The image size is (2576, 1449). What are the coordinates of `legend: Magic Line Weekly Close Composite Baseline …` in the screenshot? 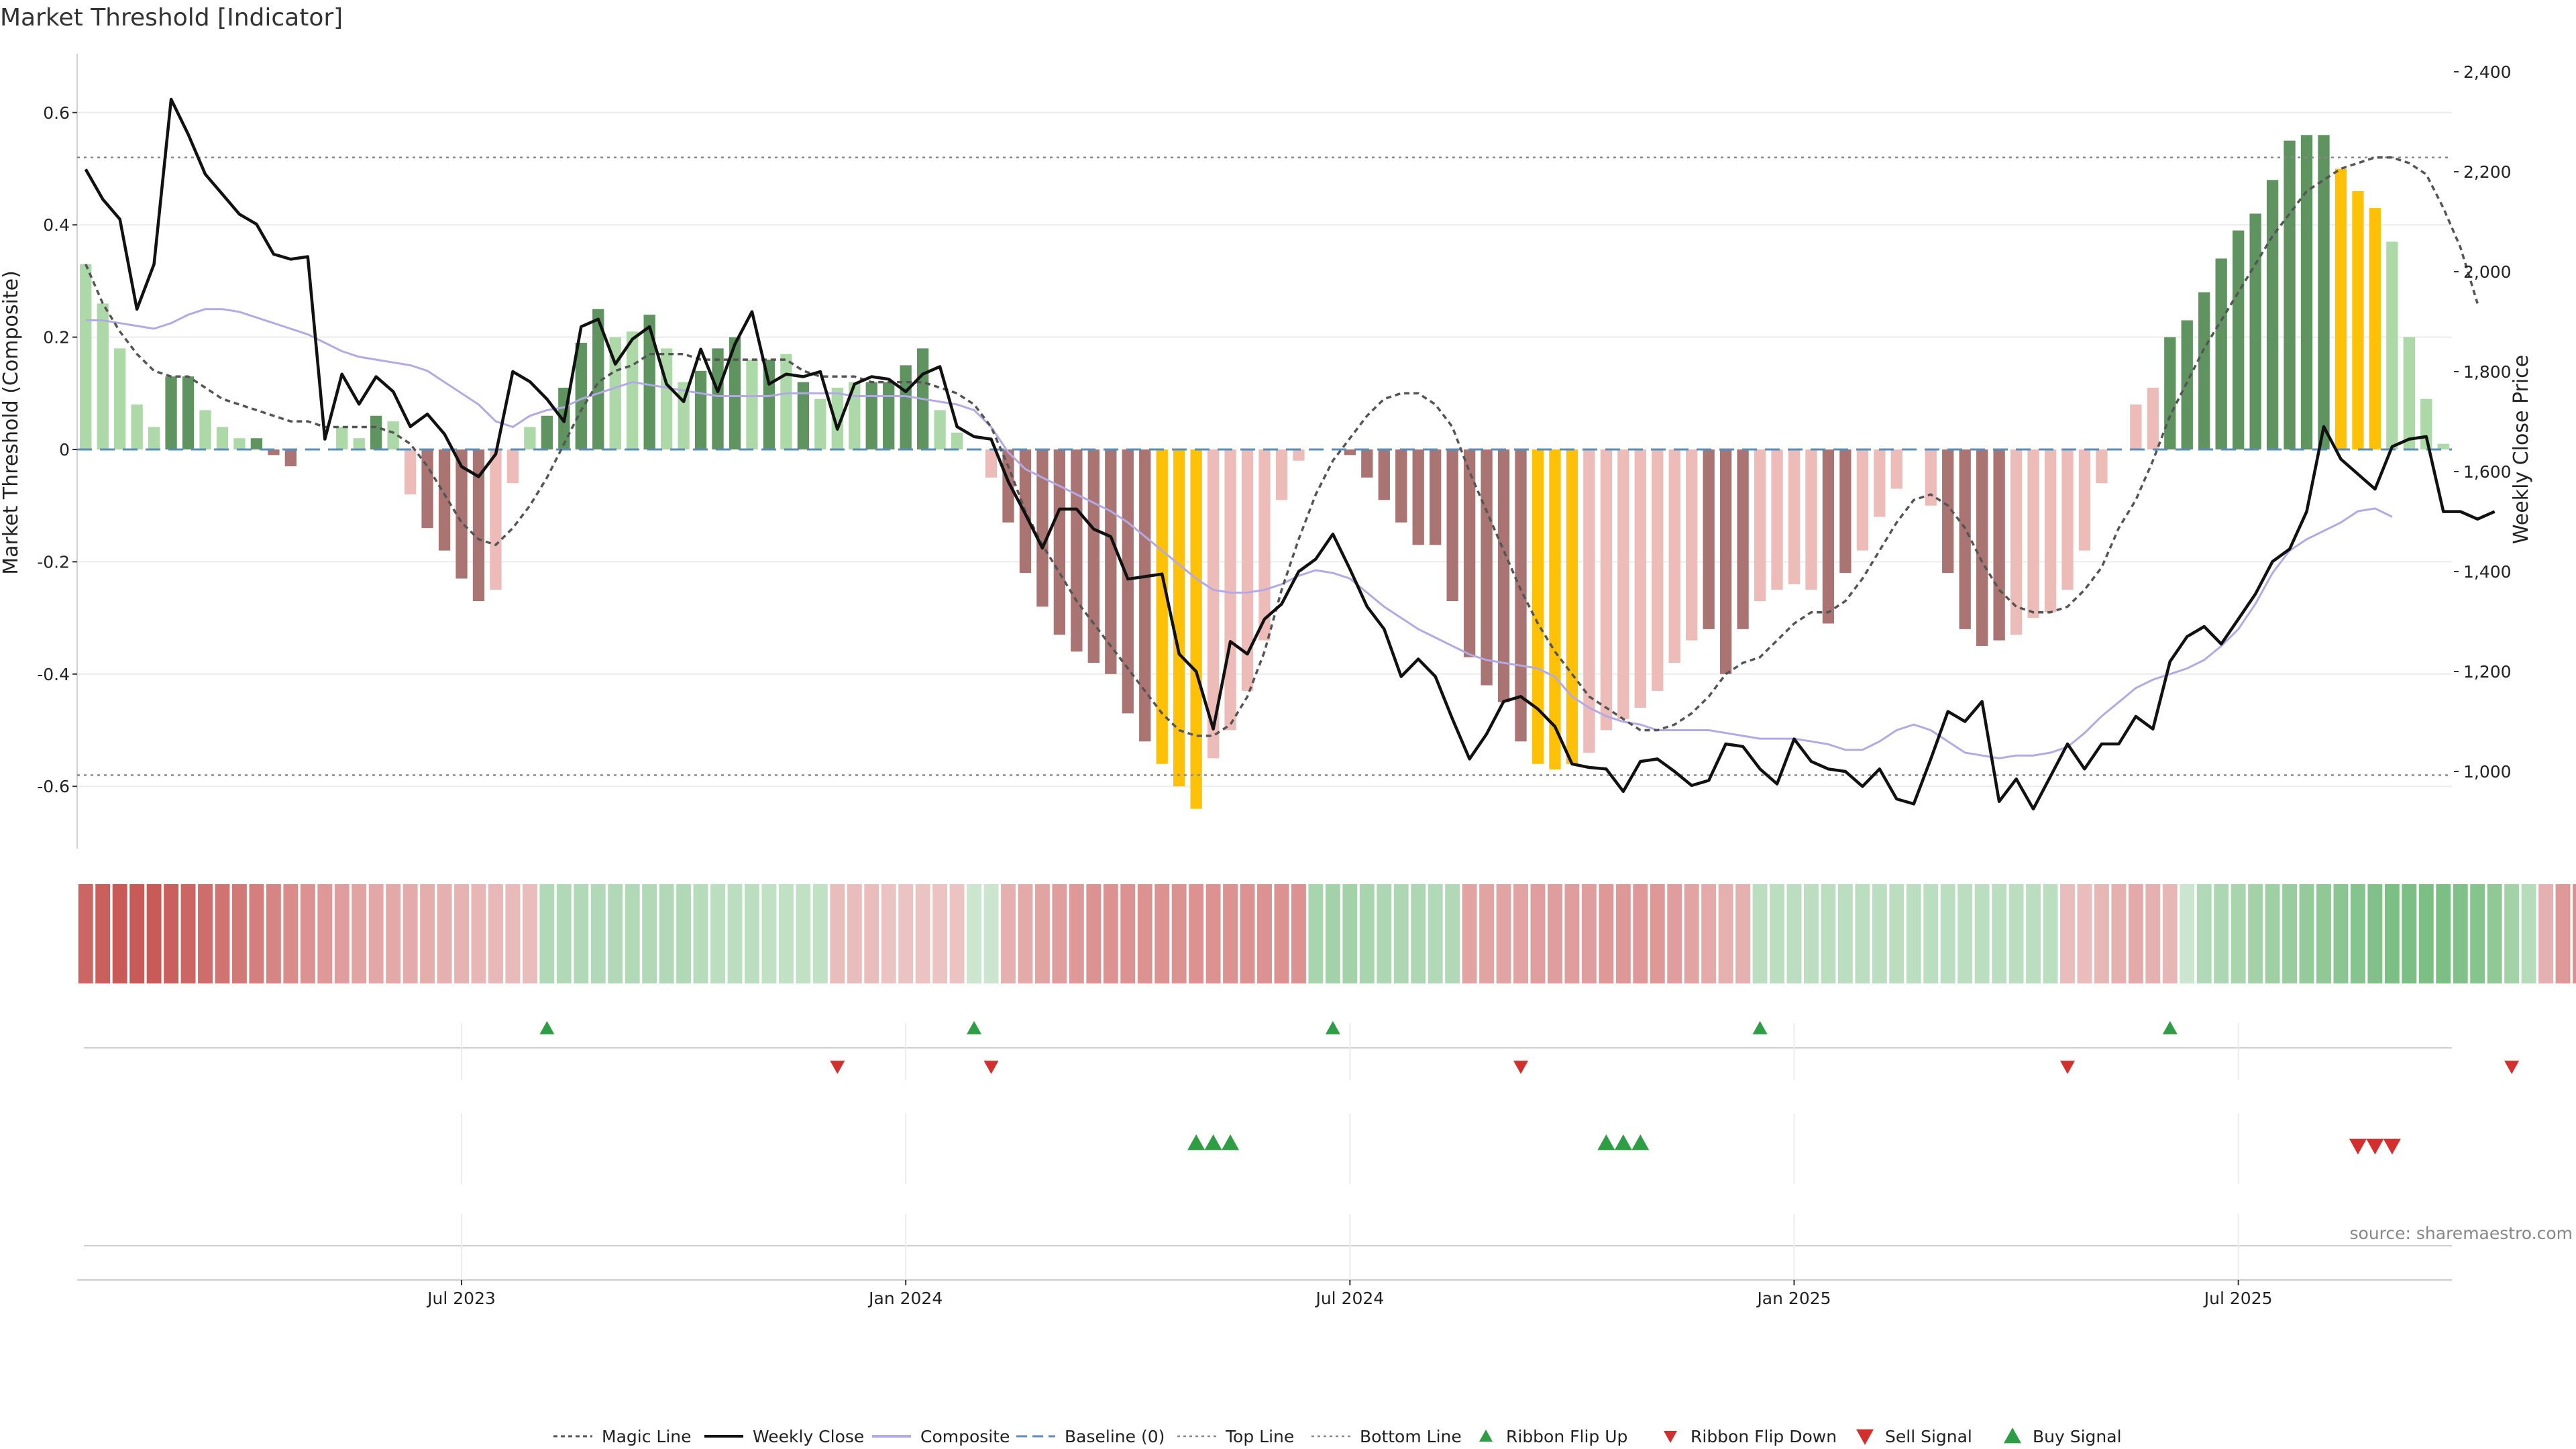 It's located at (1337, 1436).